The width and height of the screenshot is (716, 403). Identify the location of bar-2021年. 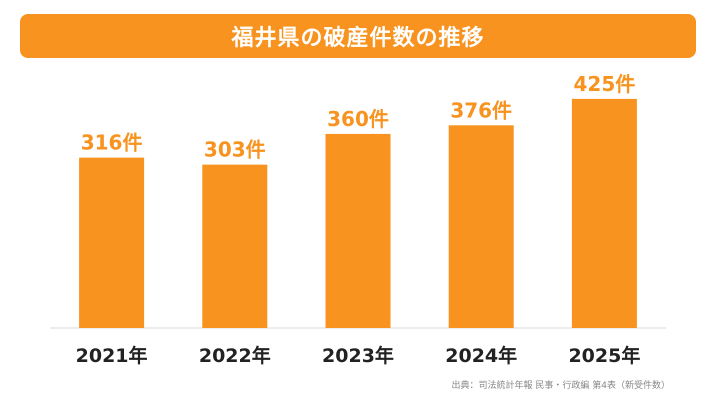
(112, 242).